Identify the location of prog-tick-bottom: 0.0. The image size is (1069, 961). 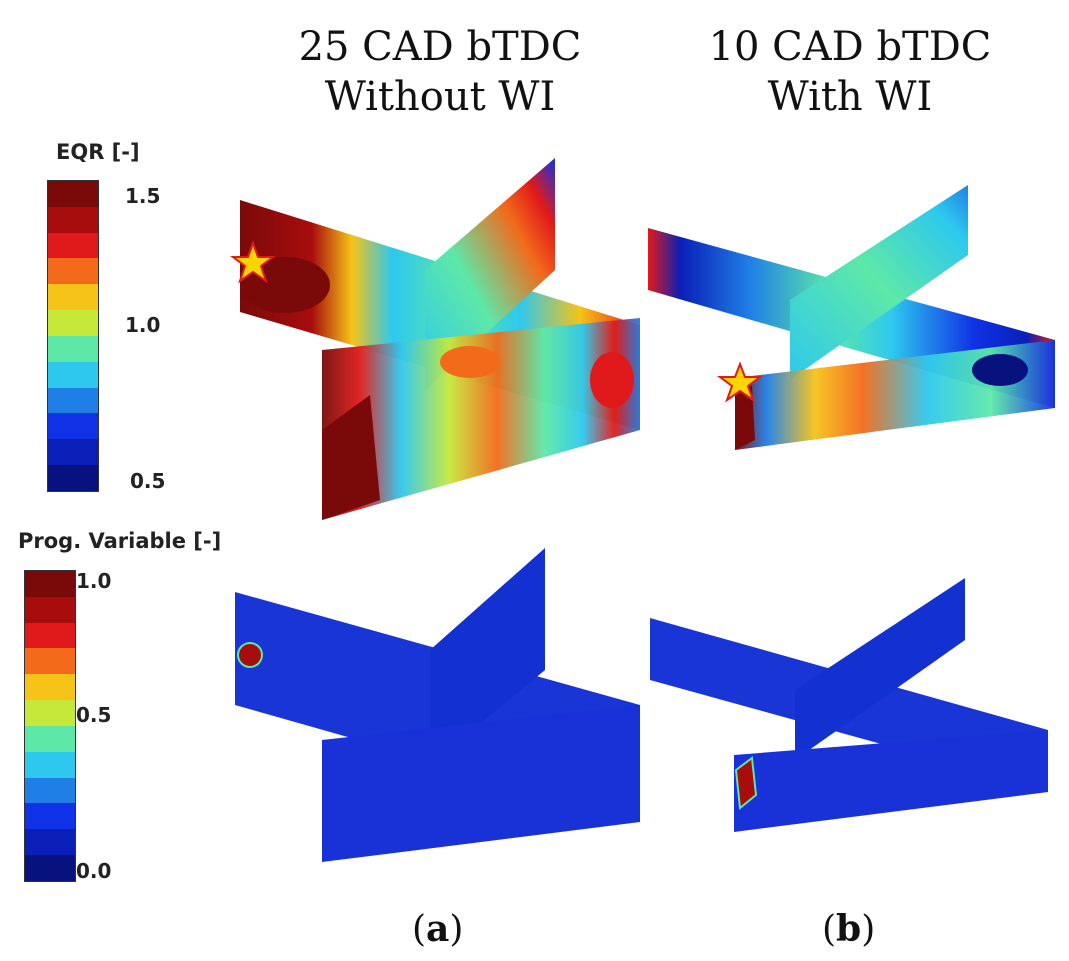
(94, 871).